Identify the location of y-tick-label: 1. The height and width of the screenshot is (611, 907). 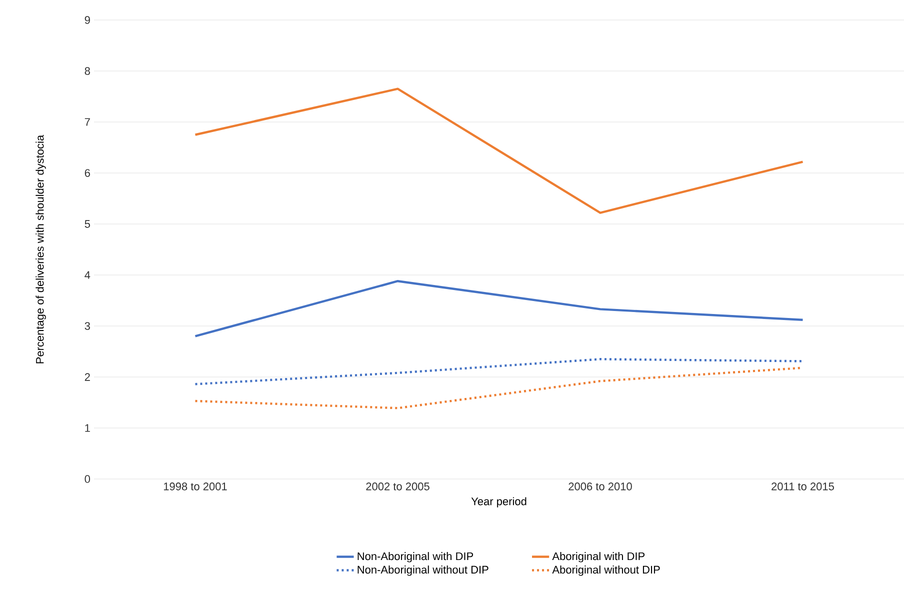
(87, 428).